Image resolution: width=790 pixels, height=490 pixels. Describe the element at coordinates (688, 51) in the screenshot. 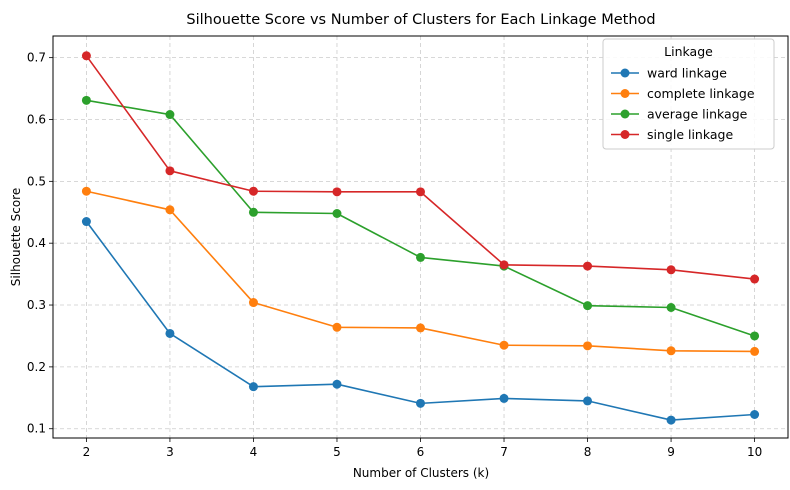

I see `legend-title: Linkage` at that location.